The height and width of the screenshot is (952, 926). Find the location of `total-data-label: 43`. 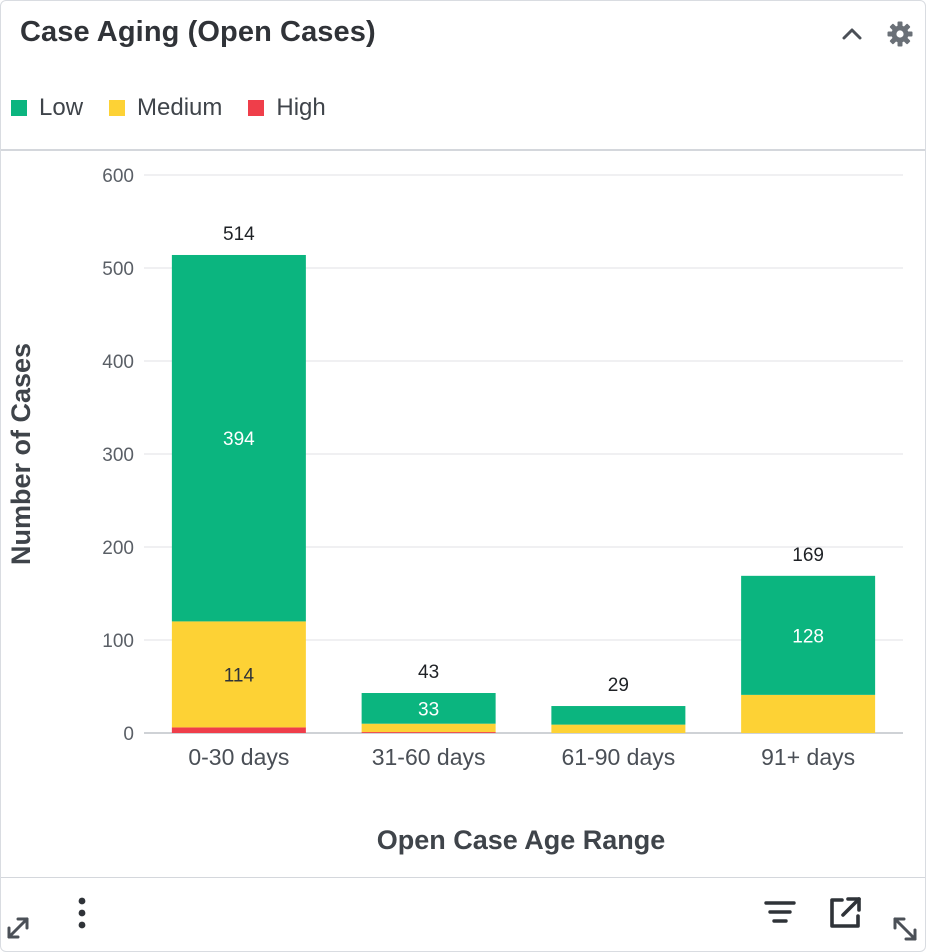

total-data-label: 43 is located at coordinates (428, 672).